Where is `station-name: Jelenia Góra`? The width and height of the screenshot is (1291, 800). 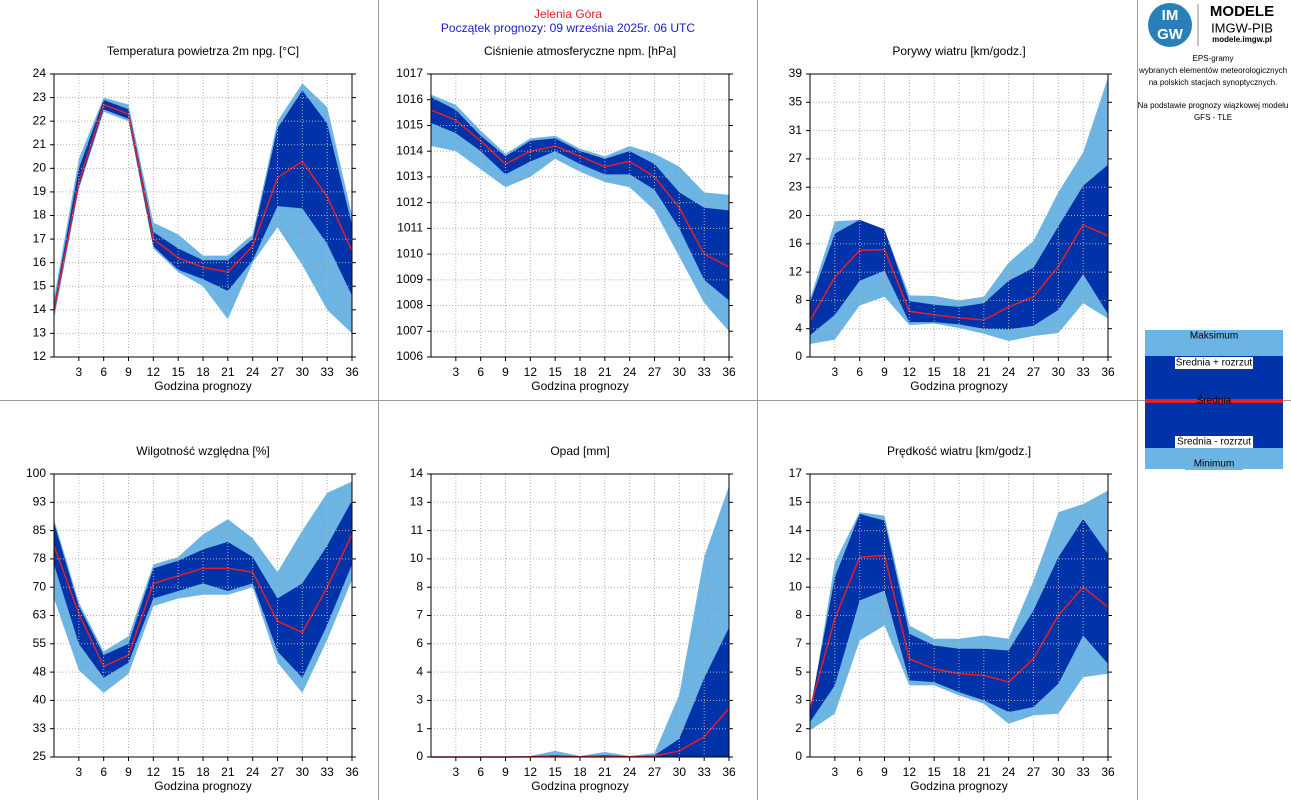
station-name: Jelenia Góra is located at coordinates (568, 14).